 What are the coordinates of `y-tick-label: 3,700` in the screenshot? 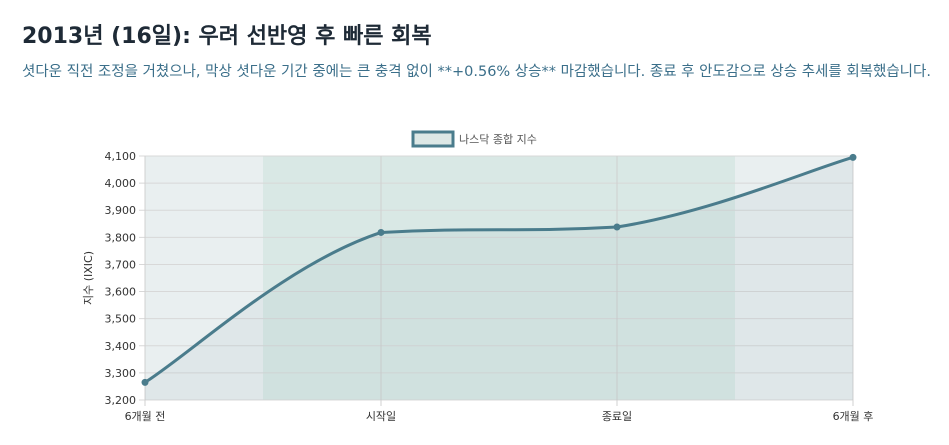 It's located at (121, 264).